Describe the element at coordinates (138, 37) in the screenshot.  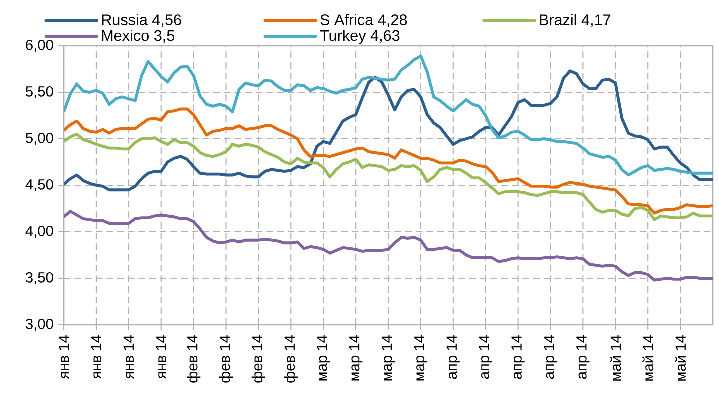
I see `legend-label: Mexico 3,5` at that location.